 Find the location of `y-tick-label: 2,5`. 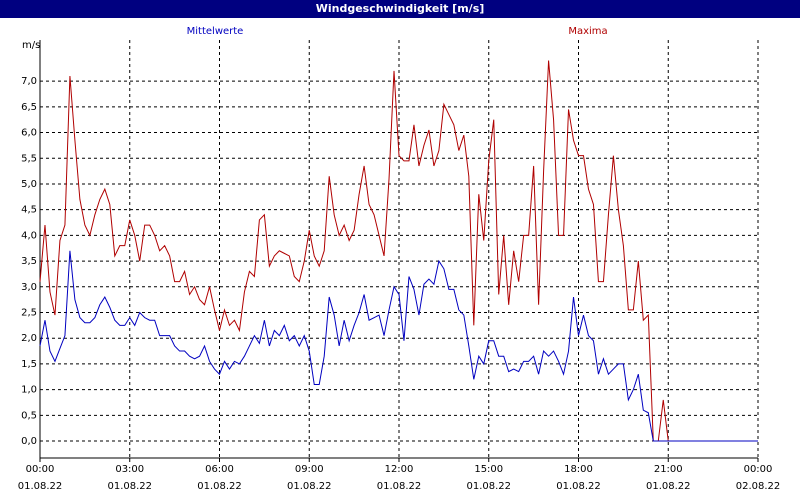

y-tick-label: 2,5 is located at coordinates (29, 312).